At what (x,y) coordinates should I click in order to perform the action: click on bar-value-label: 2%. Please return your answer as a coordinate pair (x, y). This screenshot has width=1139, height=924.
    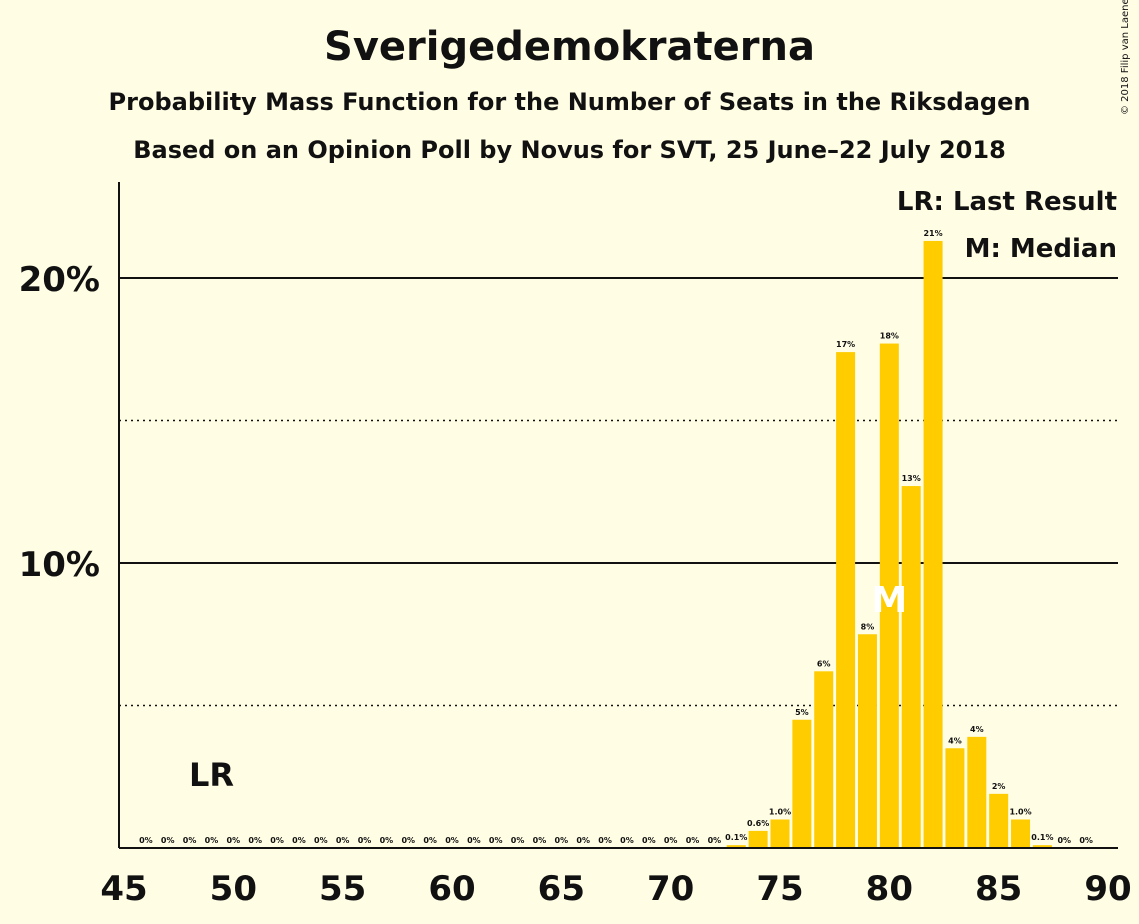
    Looking at the image, I should click on (999, 786).